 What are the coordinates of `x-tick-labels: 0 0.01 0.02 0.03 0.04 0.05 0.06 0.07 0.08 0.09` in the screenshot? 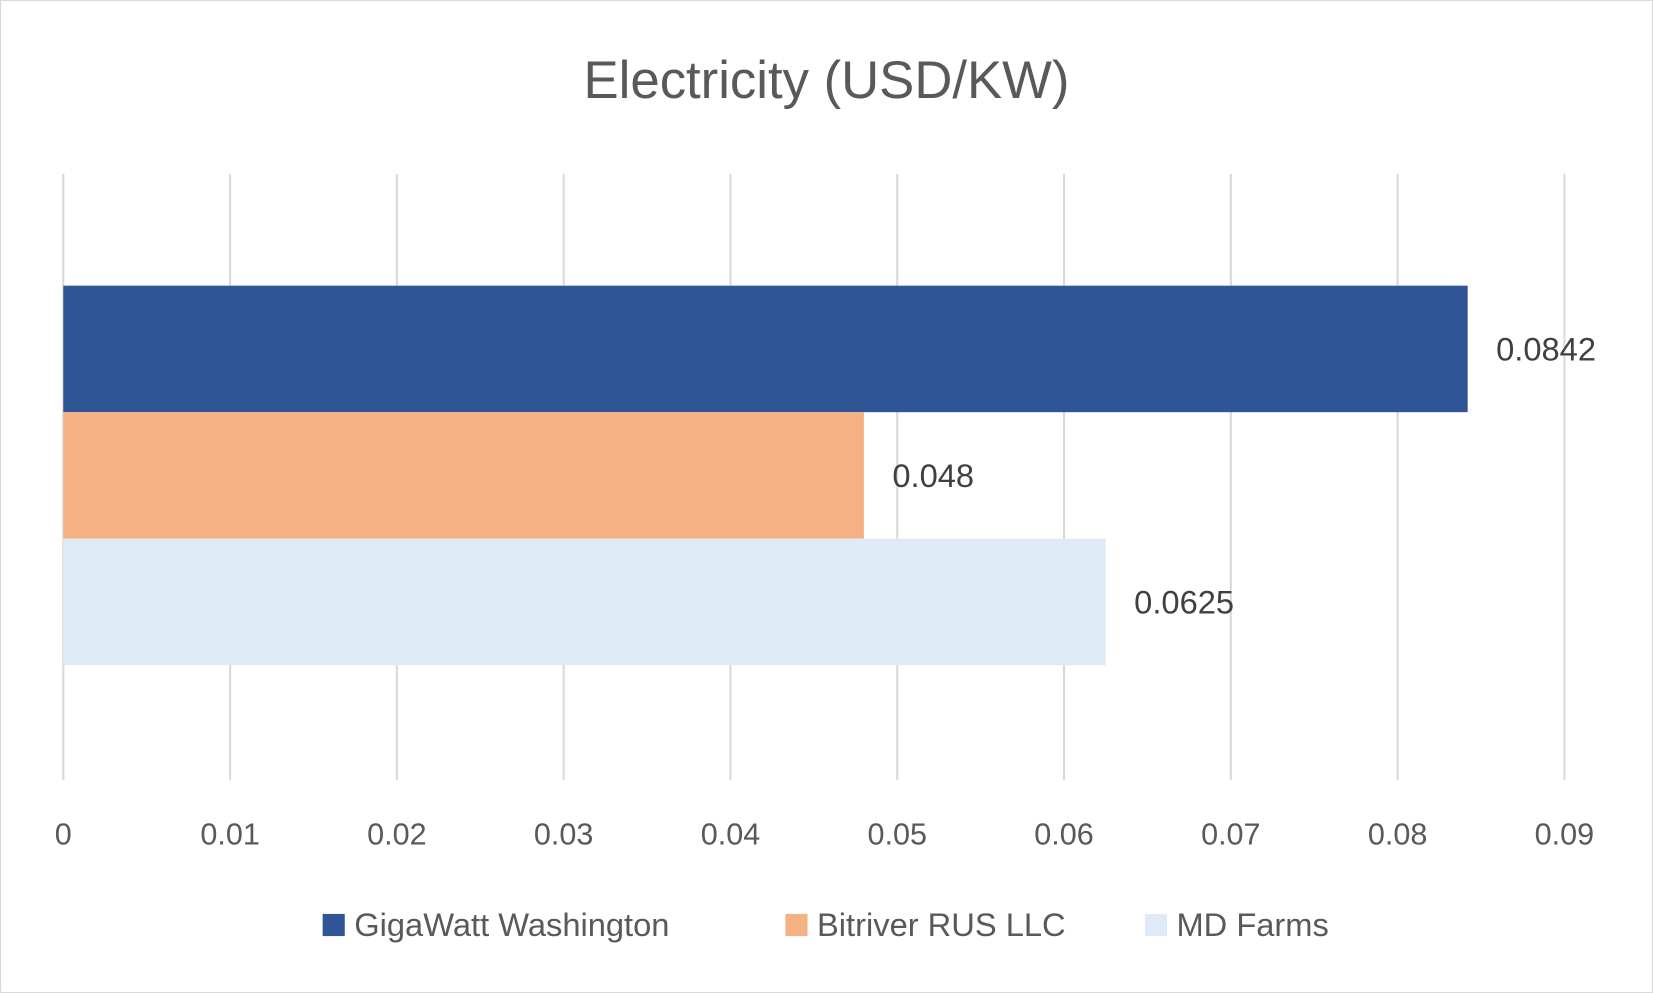 It's located at (824, 834).